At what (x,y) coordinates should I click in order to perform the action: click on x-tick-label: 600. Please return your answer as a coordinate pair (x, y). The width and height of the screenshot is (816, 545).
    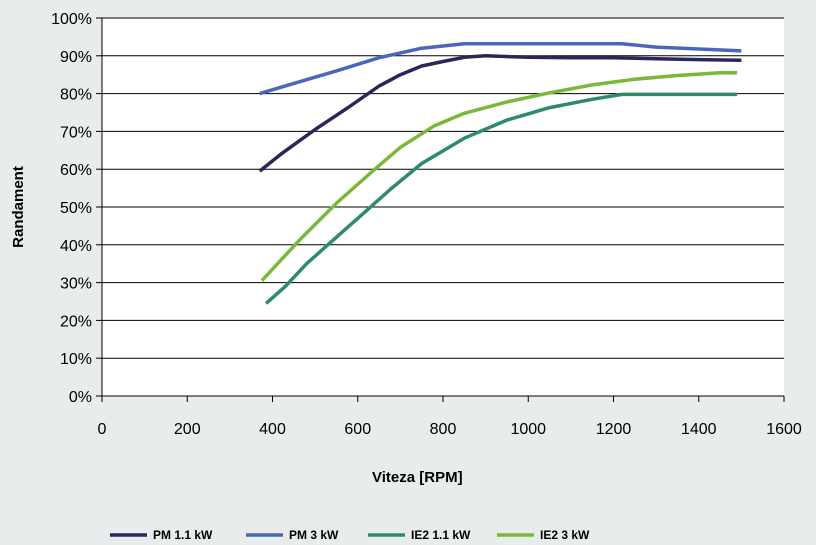
    Looking at the image, I should click on (357, 429).